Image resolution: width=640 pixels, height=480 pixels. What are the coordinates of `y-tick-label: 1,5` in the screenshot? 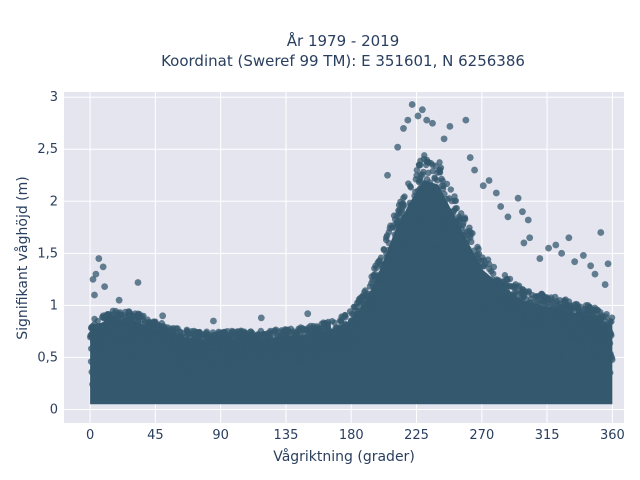 It's located at (47, 253).